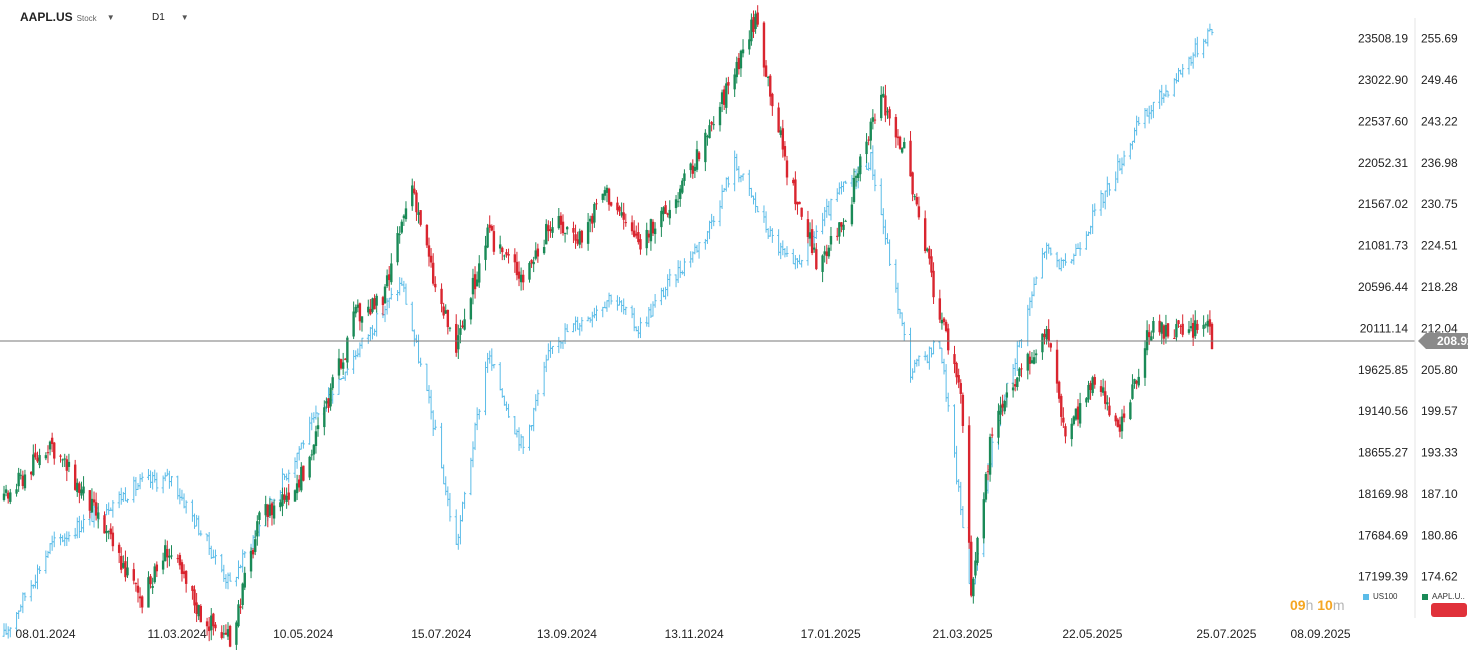  What do you see at coordinates (1383, 411) in the screenshot?
I see `y-tick-label-us100: 19140.56` at bounding box center [1383, 411].